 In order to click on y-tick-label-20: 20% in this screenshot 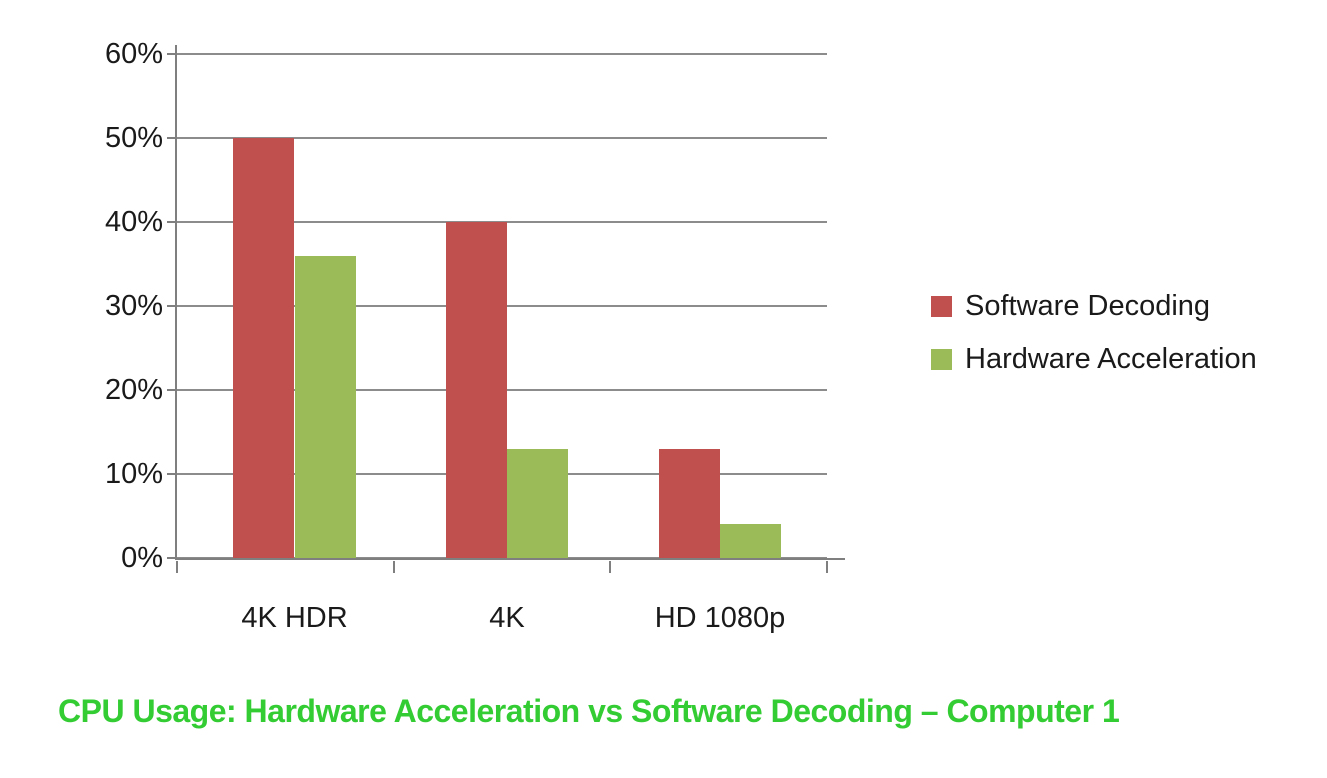, I will do `click(133, 390)`.